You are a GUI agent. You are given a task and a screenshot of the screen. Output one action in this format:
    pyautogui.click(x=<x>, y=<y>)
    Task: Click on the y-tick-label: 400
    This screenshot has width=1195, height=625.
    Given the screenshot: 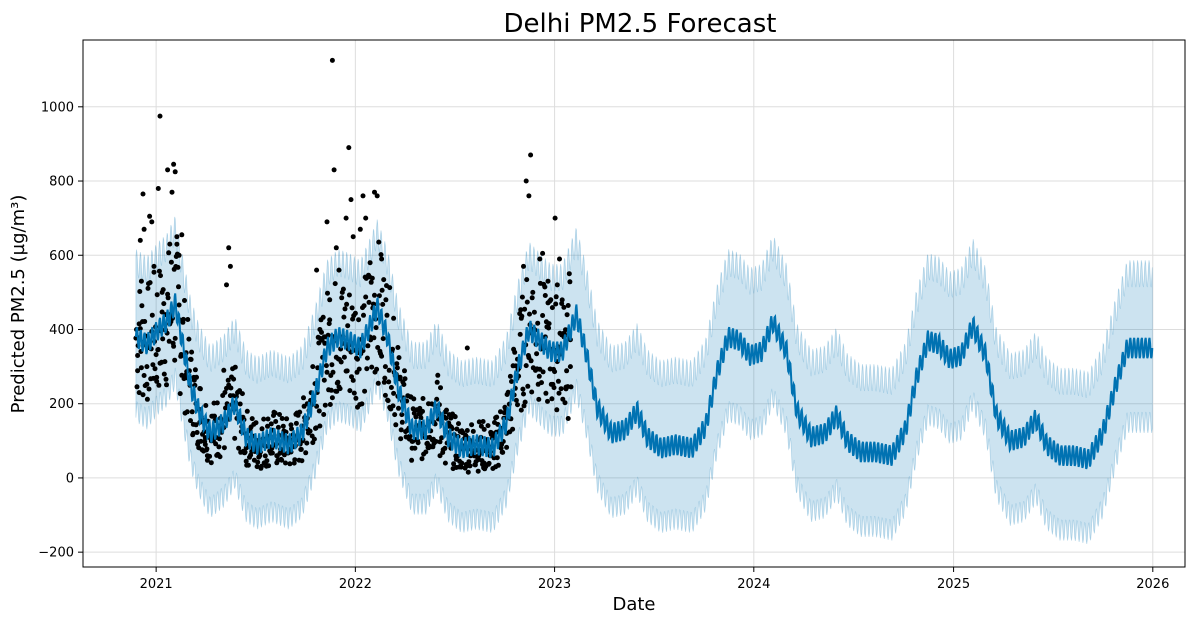 What is the action you would take?
    pyautogui.click(x=61, y=330)
    